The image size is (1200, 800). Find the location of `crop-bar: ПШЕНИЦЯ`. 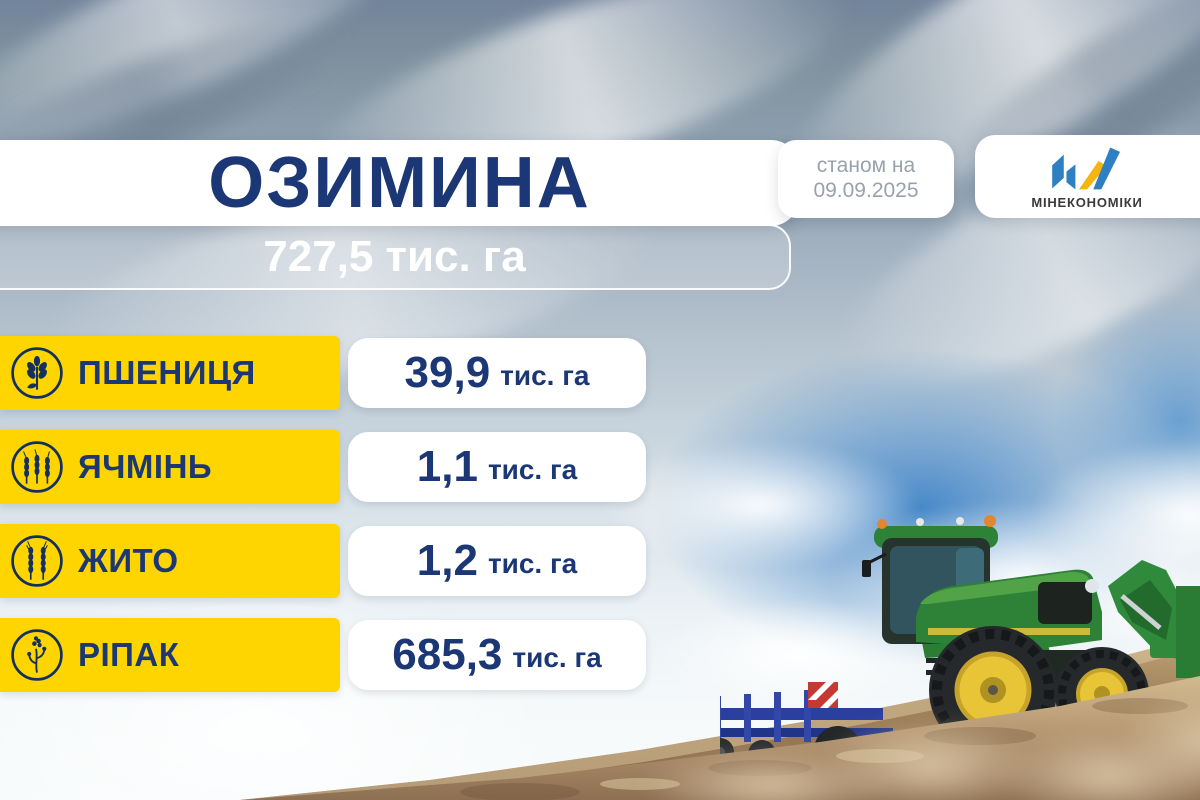

crop-bar: ПШЕНИЦЯ is located at coordinates (170, 373).